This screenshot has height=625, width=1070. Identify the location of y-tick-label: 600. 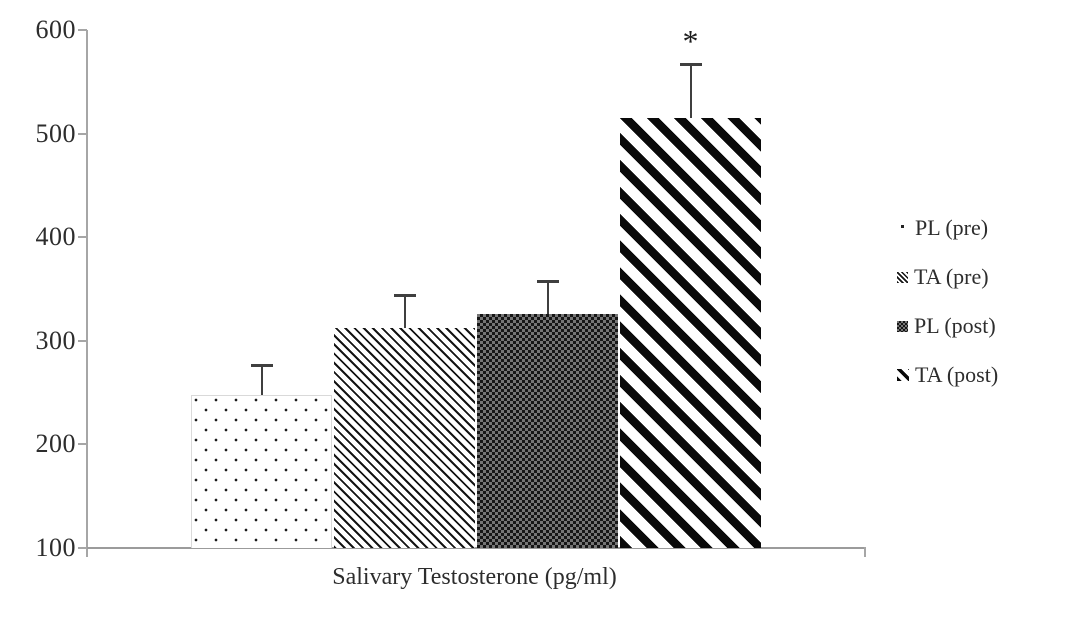
(55, 29).